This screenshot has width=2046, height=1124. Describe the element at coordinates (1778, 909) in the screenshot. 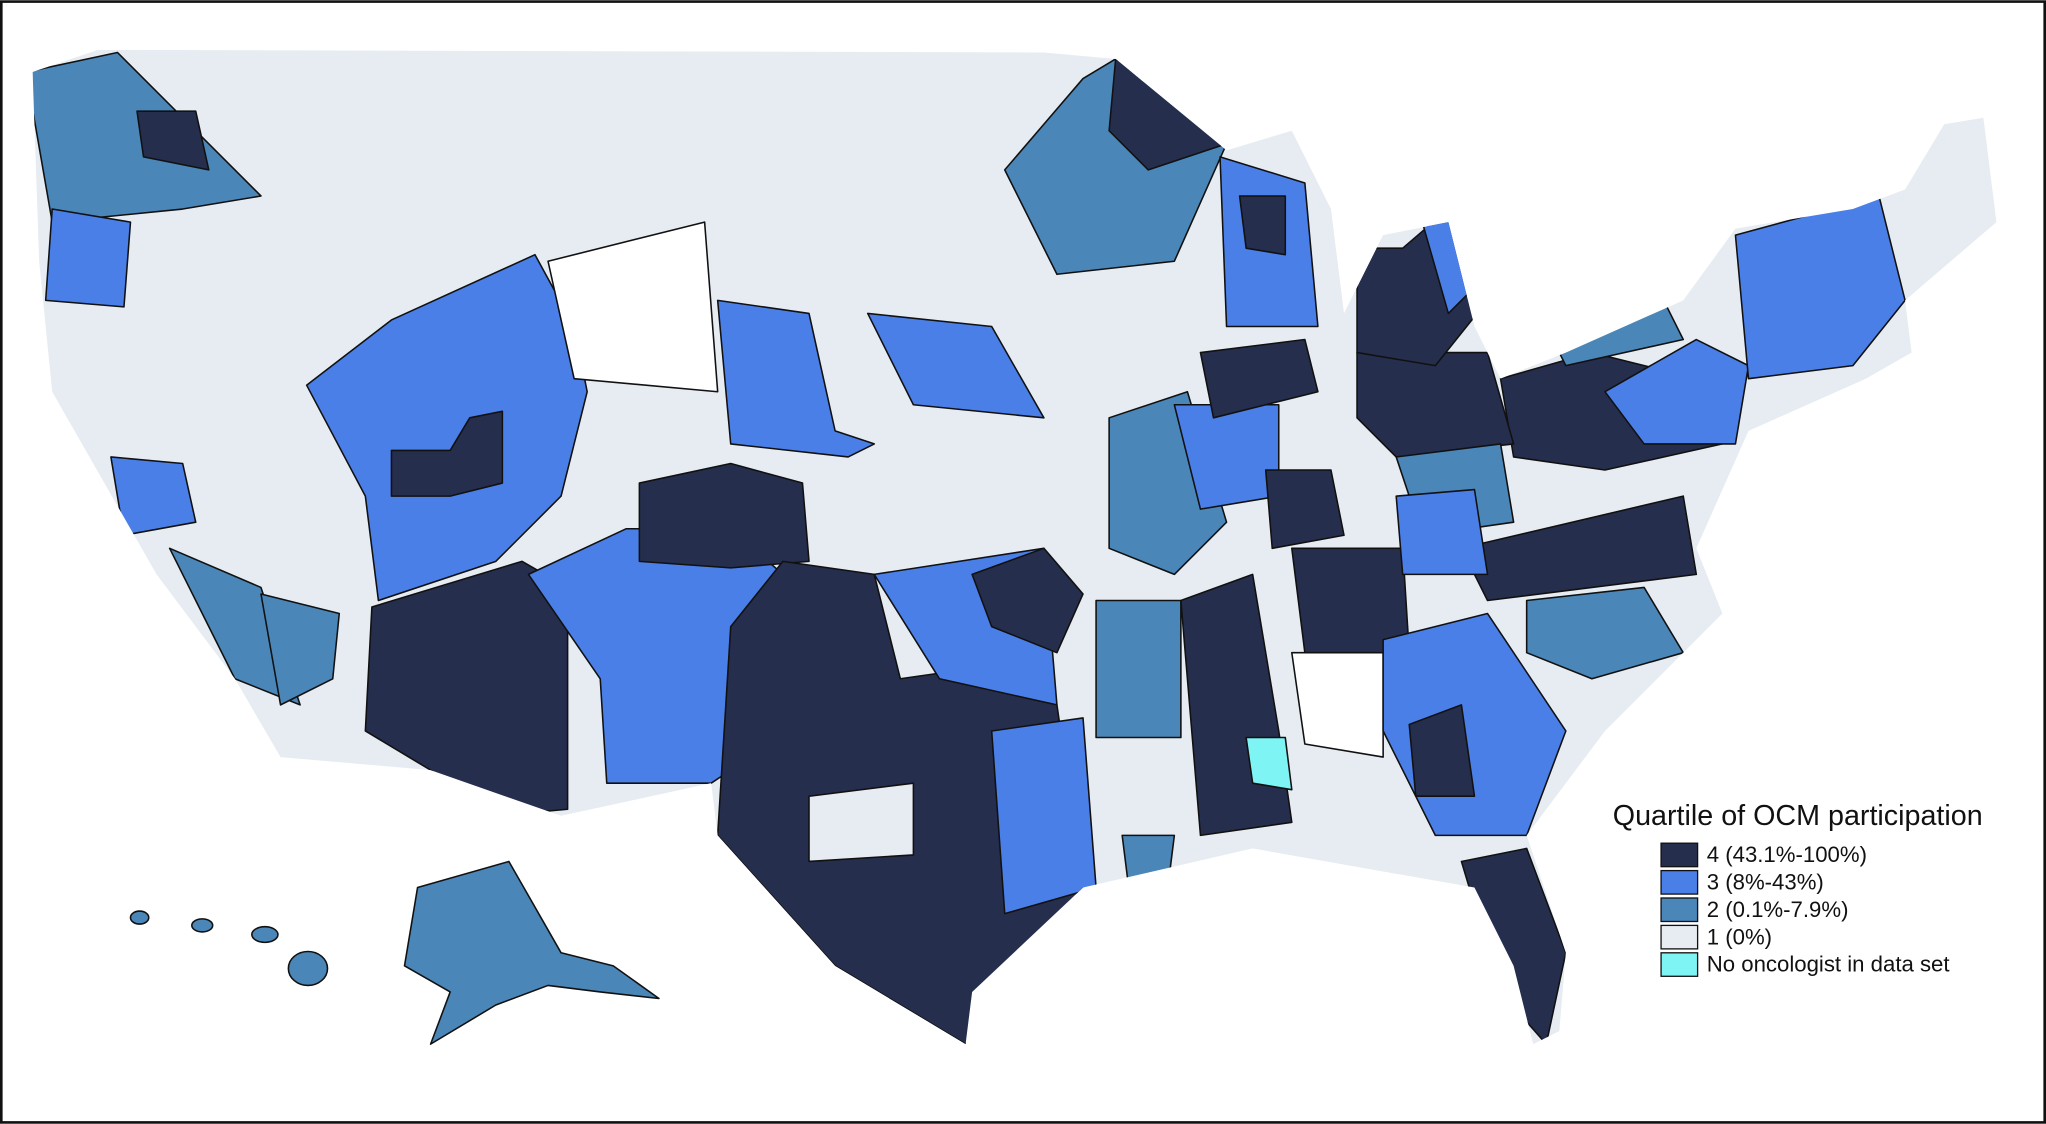

I see `legend-label: 2 (0.1%-7.9%)` at that location.